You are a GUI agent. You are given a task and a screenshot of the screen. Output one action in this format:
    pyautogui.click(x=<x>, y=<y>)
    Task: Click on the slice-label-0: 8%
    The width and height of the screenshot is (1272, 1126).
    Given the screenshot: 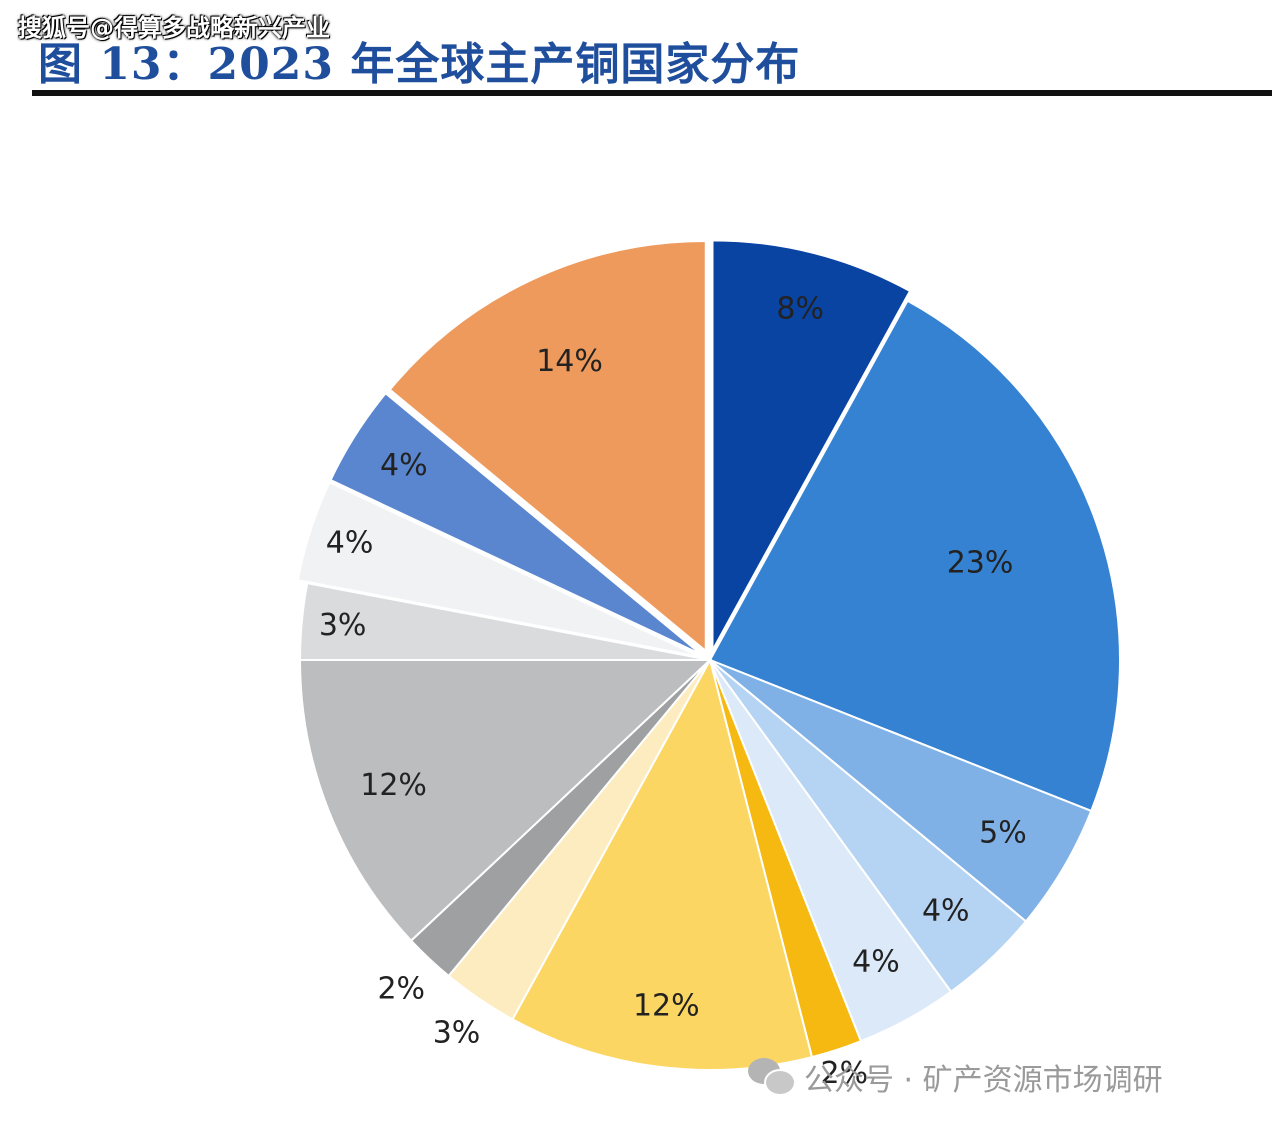 What is the action you would take?
    pyautogui.click(x=800, y=308)
    